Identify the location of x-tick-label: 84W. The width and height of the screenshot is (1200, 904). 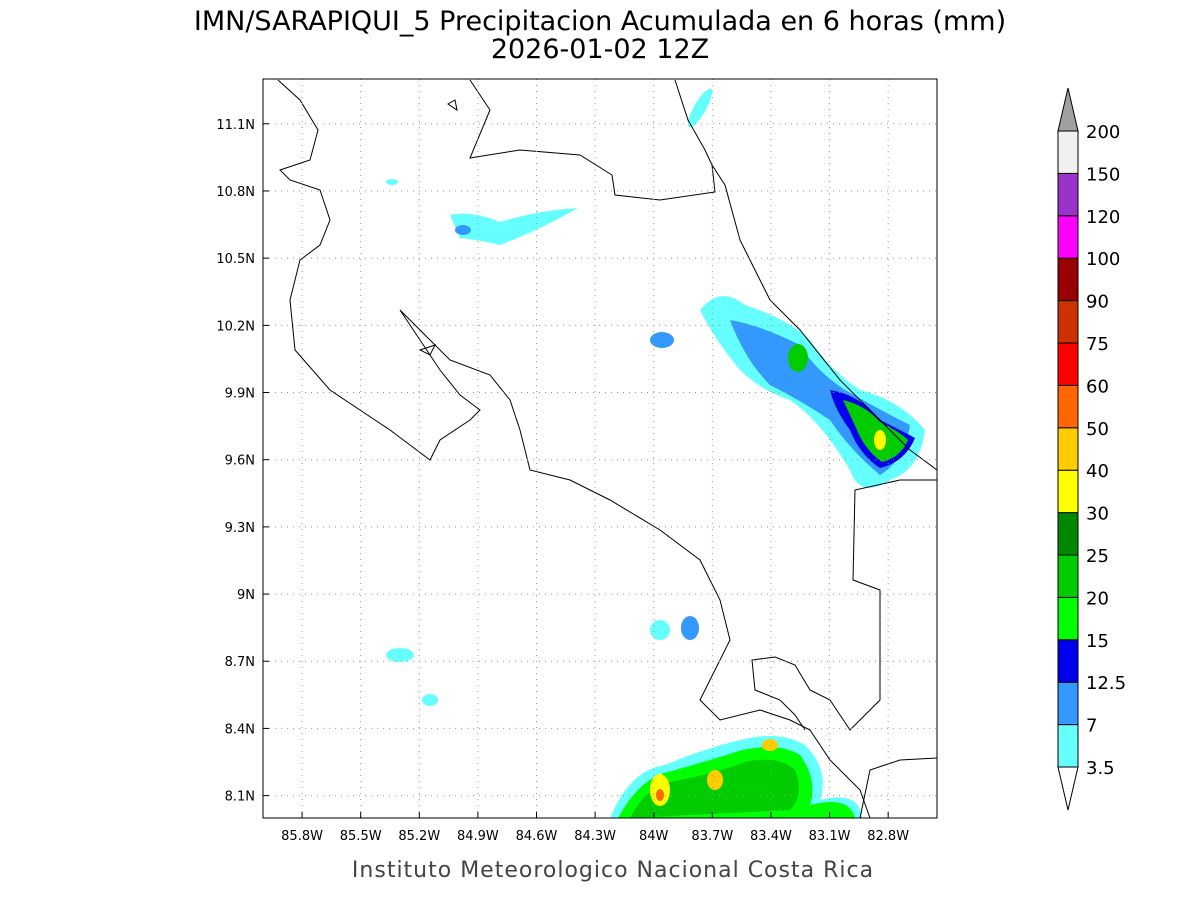
(654, 836).